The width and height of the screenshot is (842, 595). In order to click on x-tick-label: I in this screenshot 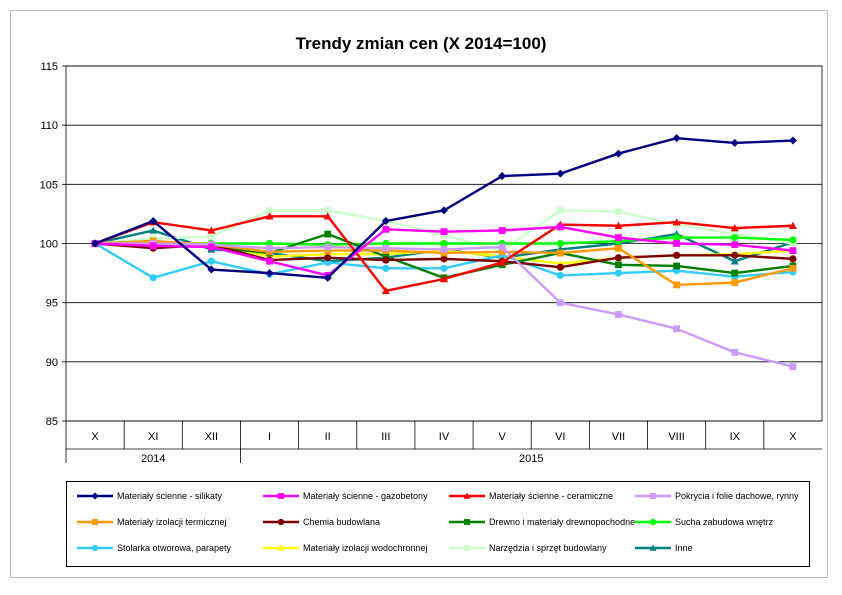, I will do `click(269, 437)`.